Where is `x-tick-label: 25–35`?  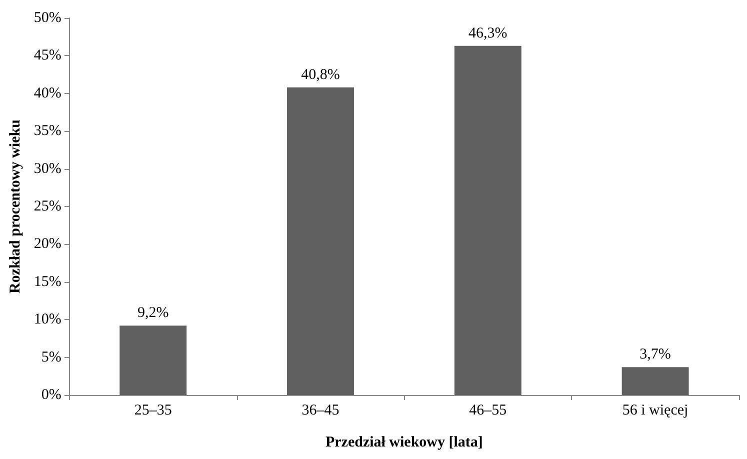 x-tick-label: 25–35 is located at coordinates (153, 410).